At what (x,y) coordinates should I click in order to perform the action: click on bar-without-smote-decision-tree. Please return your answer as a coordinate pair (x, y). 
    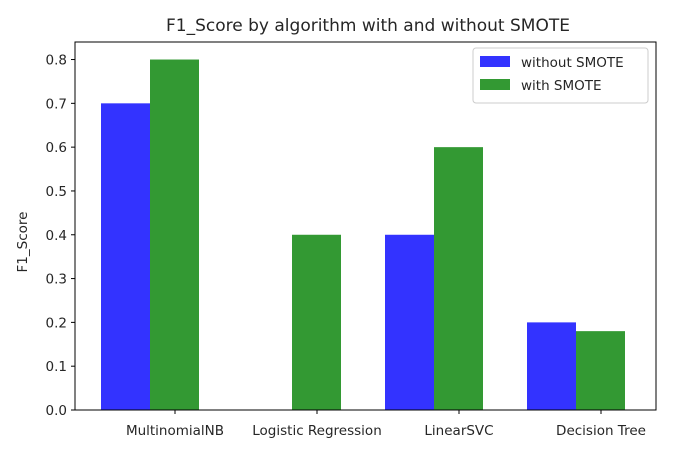
    Looking at the image, I should click on (551, 366).